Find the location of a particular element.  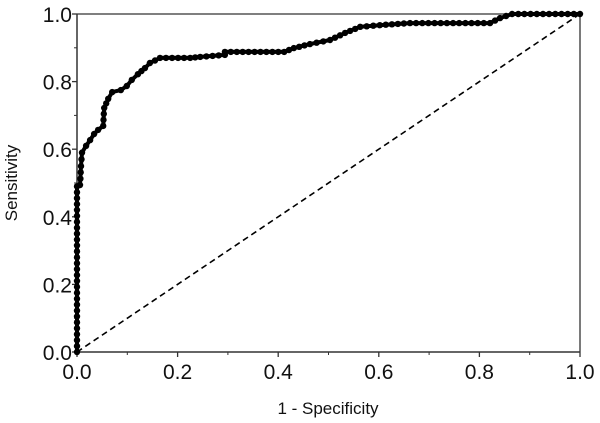

x-ticks: 0.0 0.2 0.4 0.6 0.8 1.0 is located at coordinates (328, 368).